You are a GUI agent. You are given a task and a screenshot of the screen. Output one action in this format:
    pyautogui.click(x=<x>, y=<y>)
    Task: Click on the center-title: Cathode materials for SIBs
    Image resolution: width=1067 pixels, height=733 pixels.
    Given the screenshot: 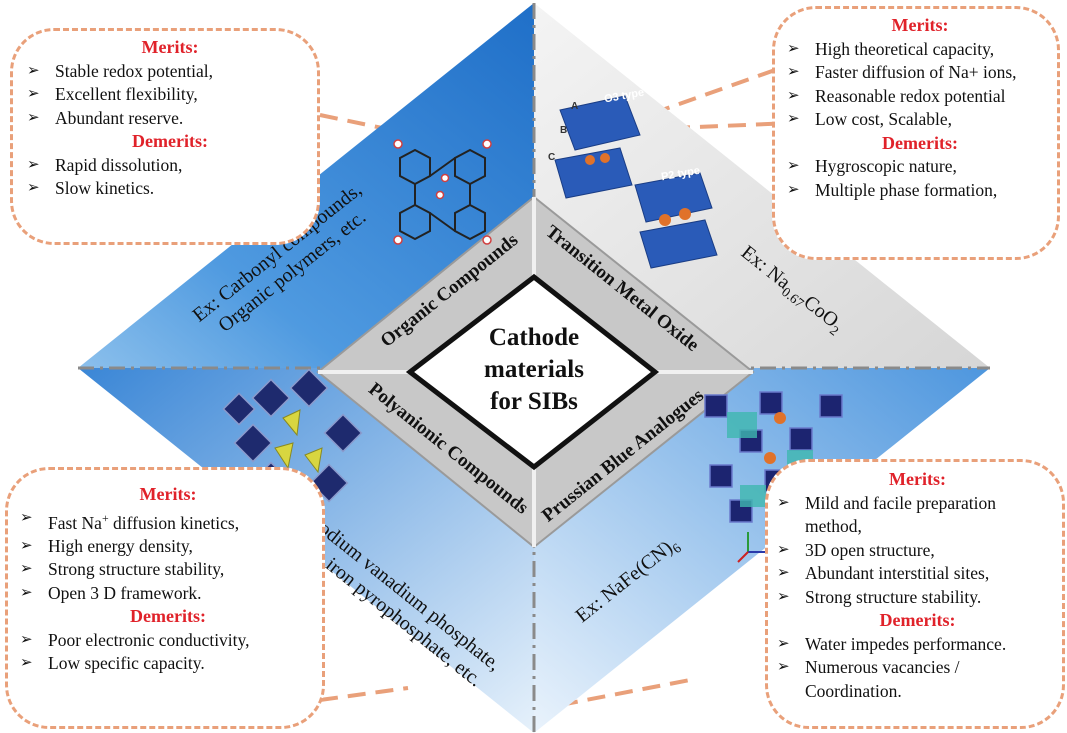 What is the action you would take?
    pyautogui.click(x=534, y=369)
    